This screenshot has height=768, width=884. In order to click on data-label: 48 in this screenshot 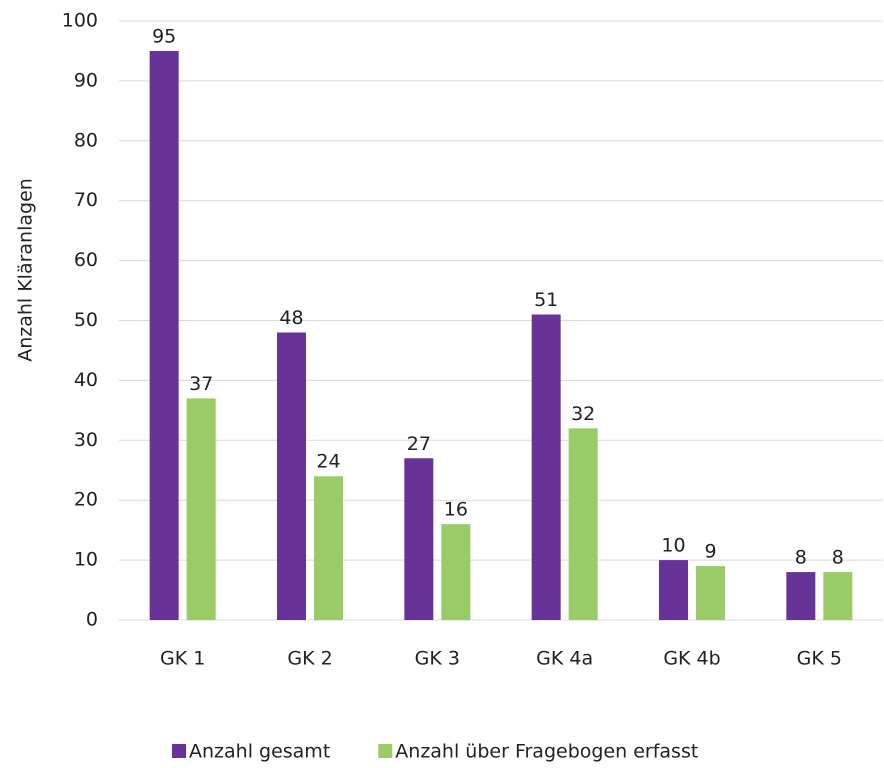, I will do `click(291, 318)`.